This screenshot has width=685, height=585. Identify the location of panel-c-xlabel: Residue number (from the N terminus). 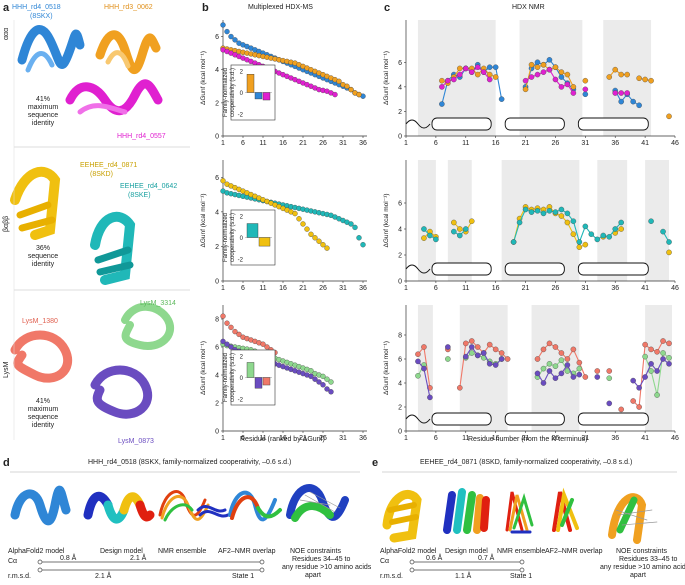
(528, 439).